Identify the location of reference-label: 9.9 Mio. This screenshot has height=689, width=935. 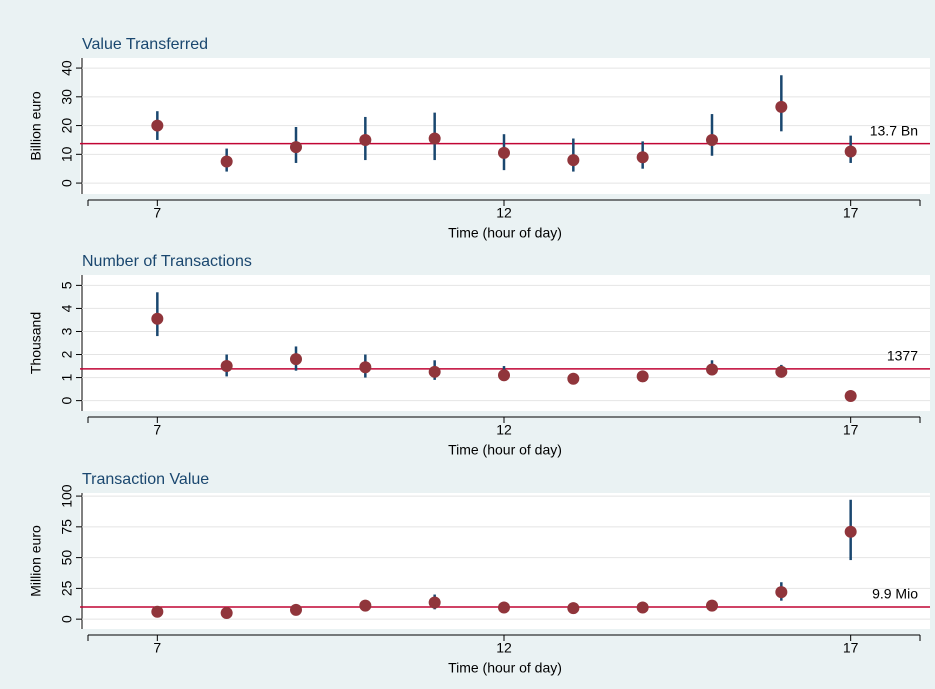
(895, 594).